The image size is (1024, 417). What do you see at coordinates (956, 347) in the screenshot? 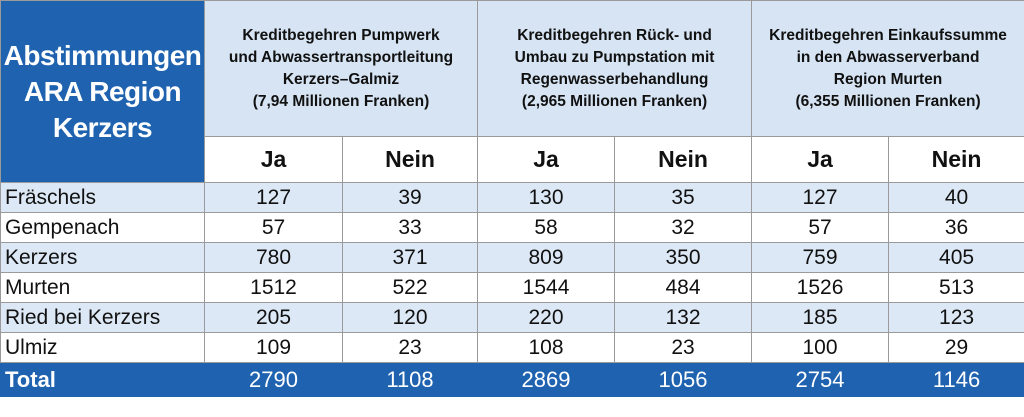
I see `table-cell: 29` at bounding box center [956, 347].